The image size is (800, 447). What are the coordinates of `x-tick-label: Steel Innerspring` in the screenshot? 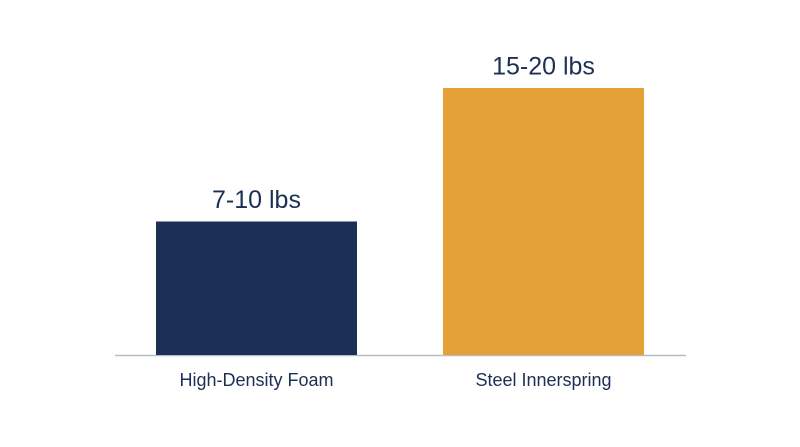 It's located at (543, 380).